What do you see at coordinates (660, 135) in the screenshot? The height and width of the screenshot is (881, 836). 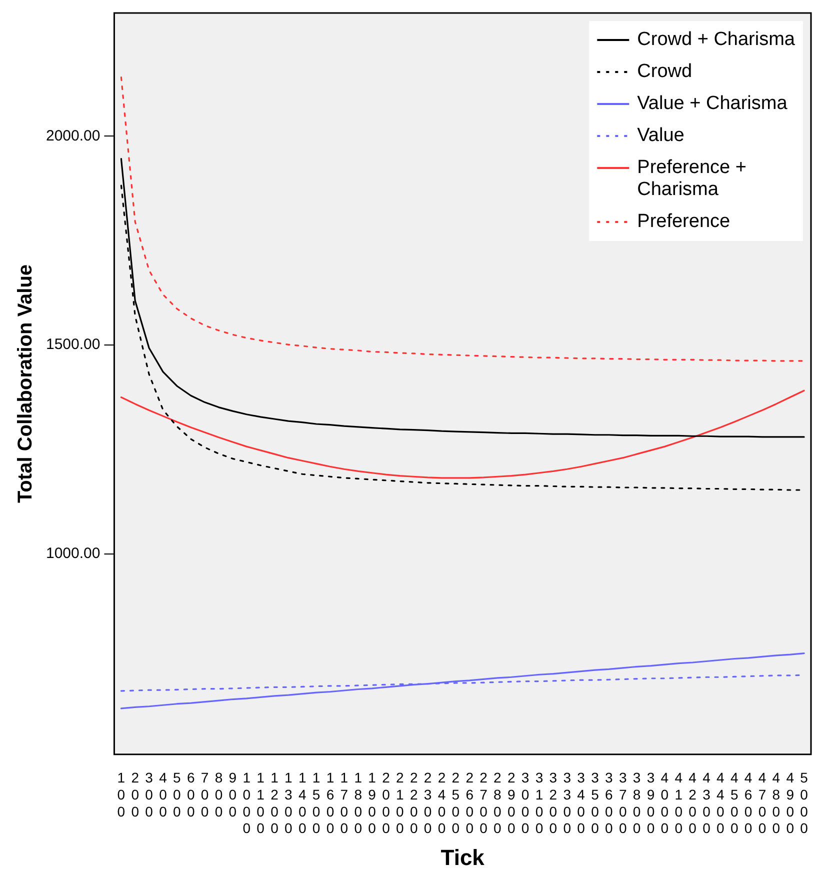 I see `legend-label: Value` at bounding box center [660, 135].